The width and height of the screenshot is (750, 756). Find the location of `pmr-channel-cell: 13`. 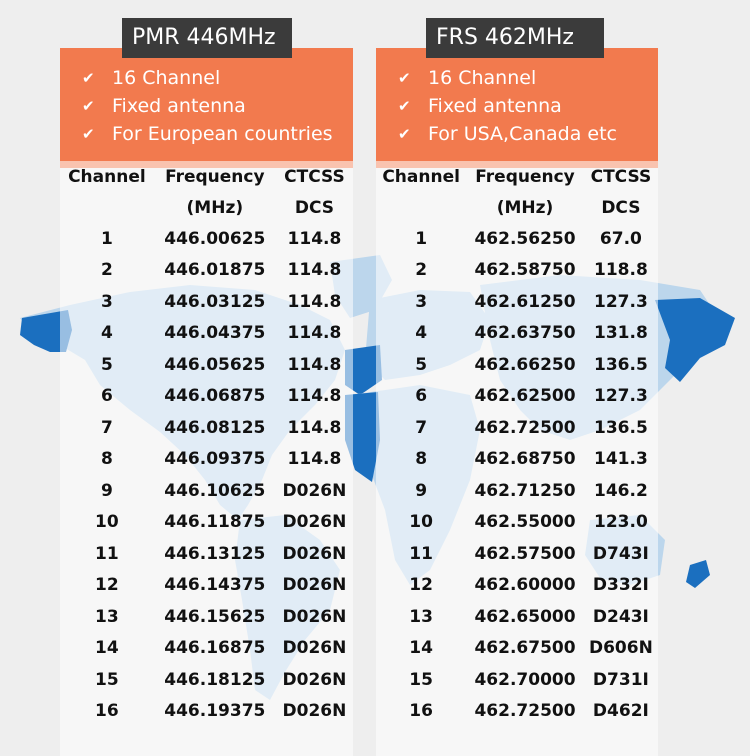

pmr-channel-cell: 13 is located at coordinates (107, 616).